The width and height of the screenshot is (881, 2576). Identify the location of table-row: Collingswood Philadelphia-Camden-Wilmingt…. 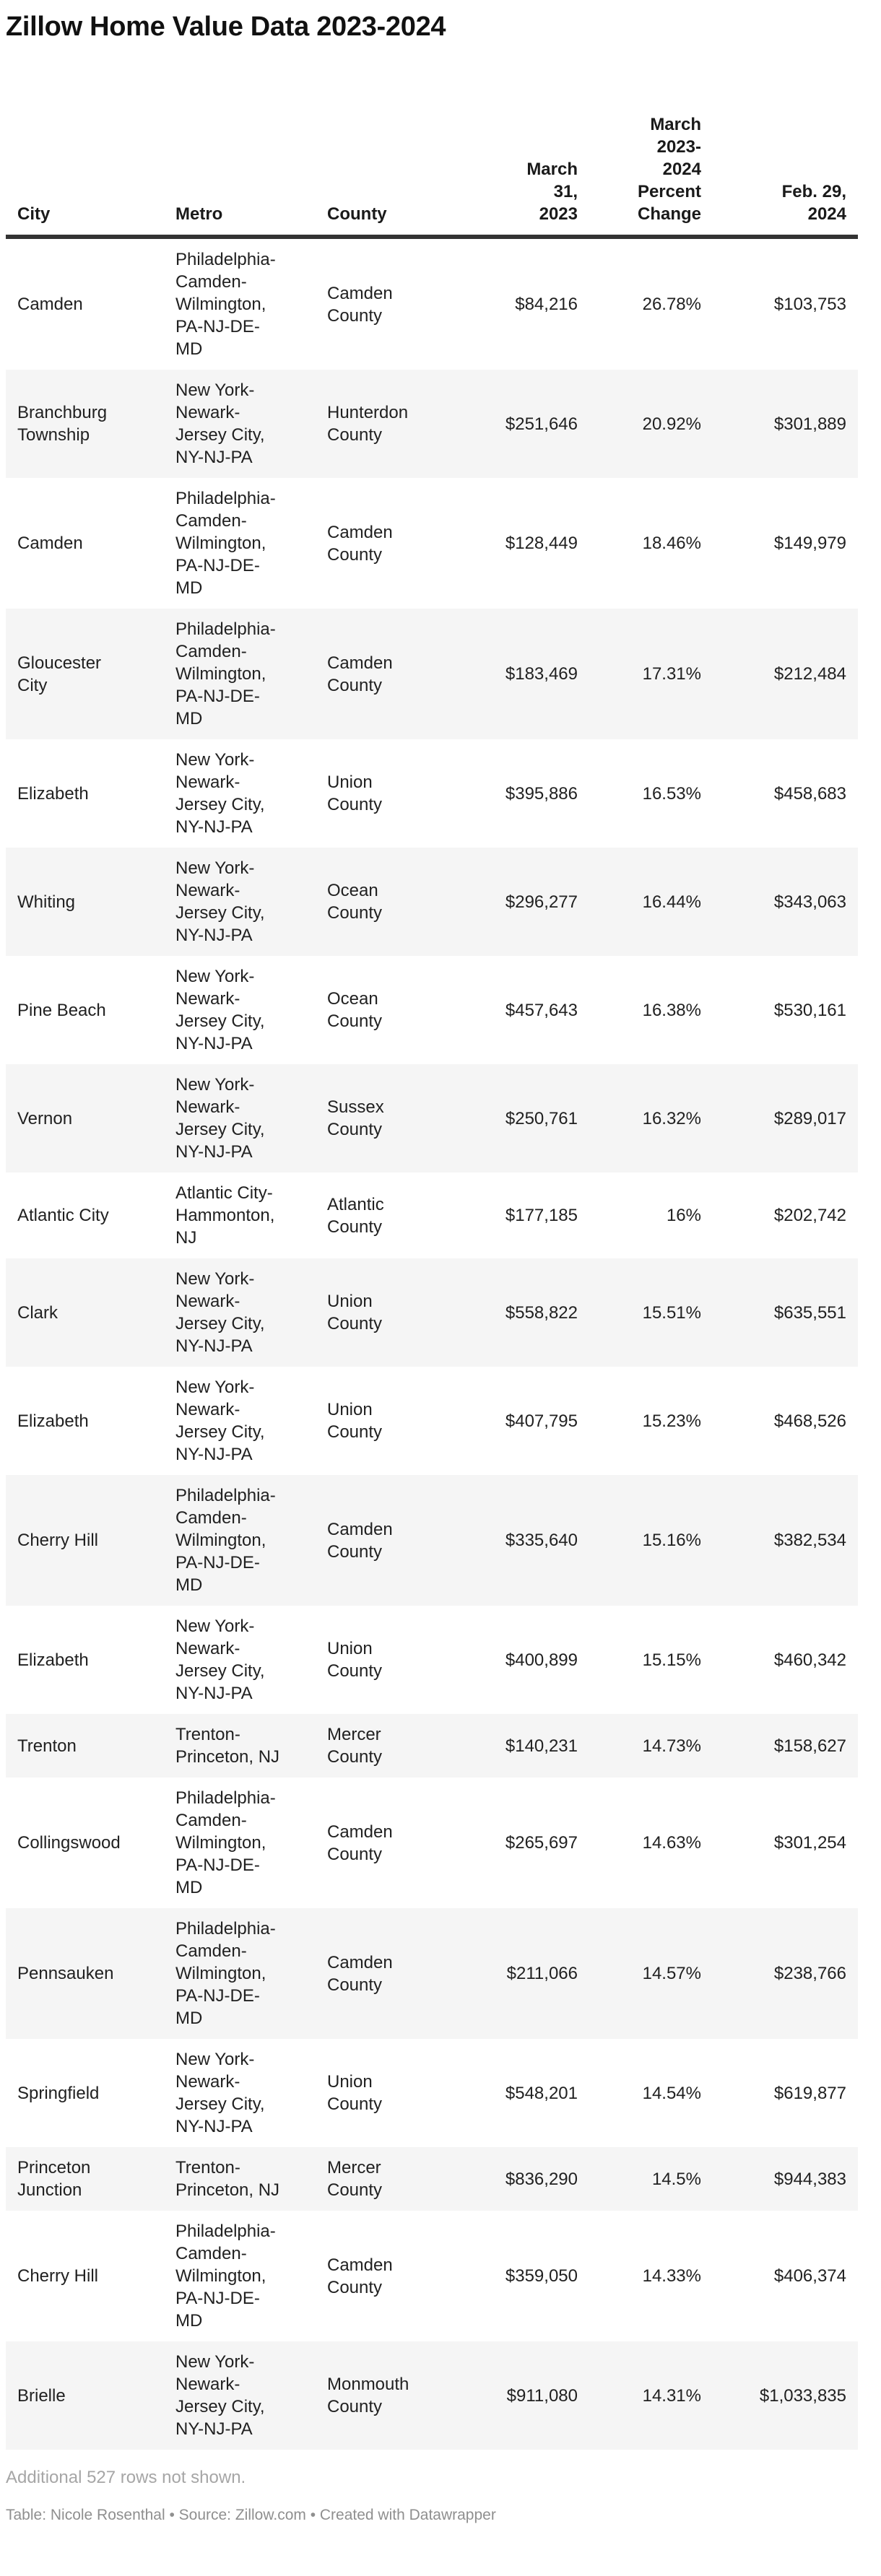
(432, 1842).